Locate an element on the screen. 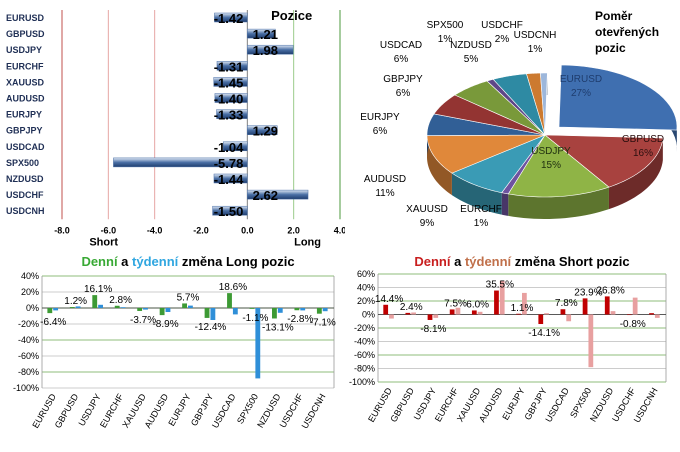 This screenshot has height=452, width=680. value-label-eurusd: -1.42 is located at coordinates (229, 18).